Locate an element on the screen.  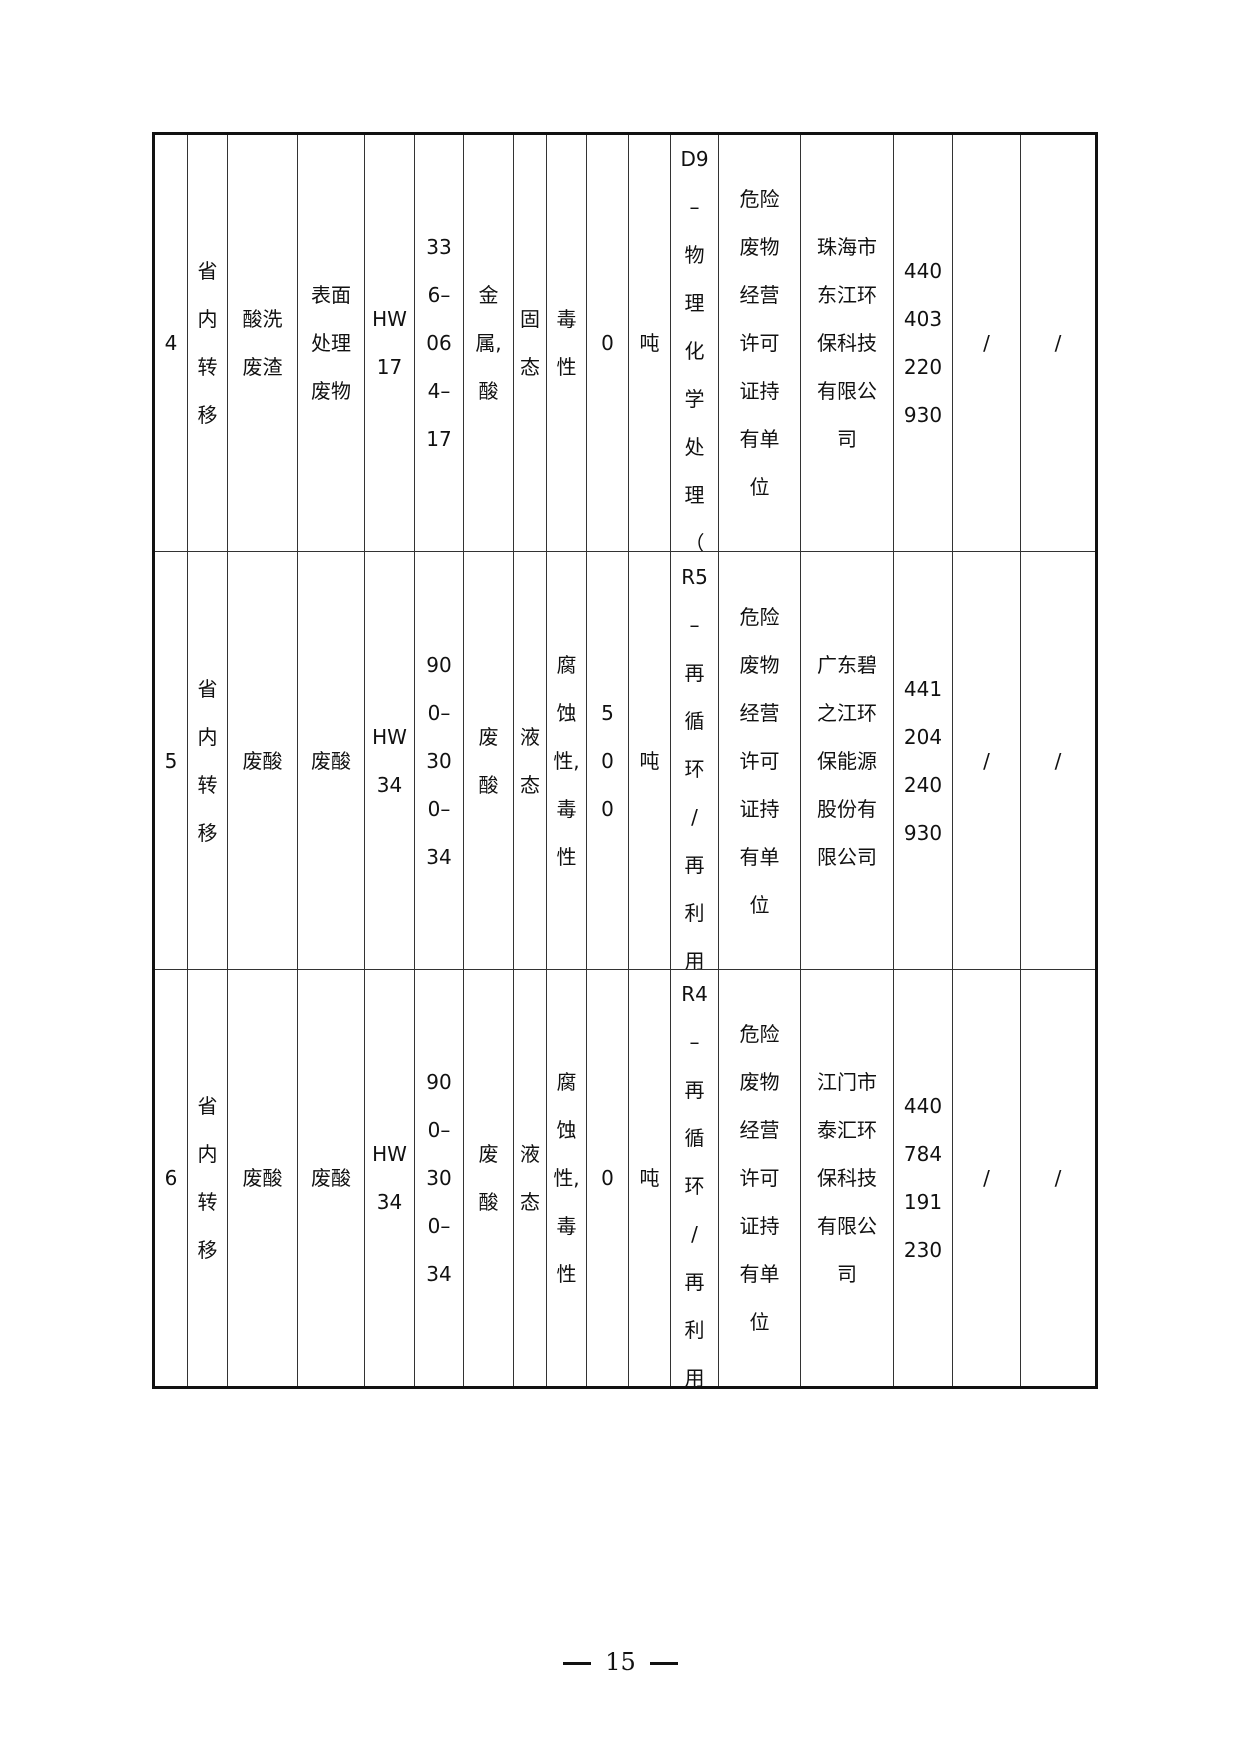
table-cell: 6 is located at coordinates (170, 1178).